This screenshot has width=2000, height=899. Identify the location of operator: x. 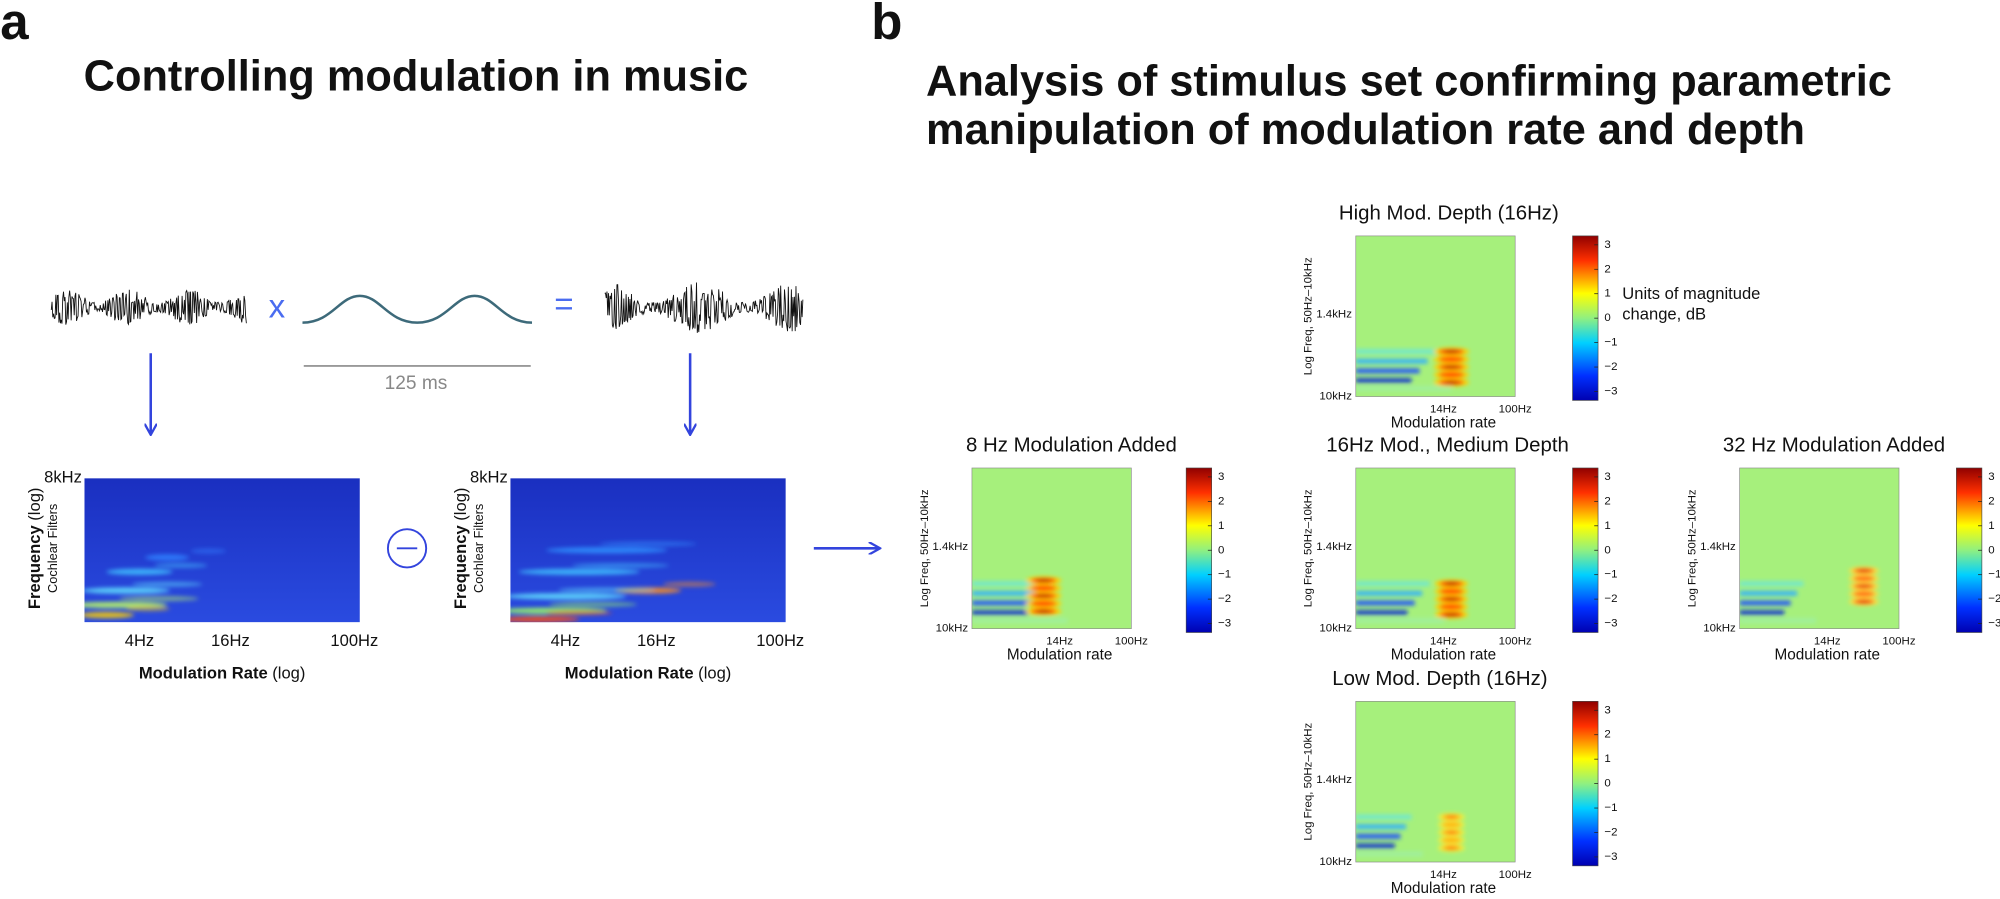
(277, 306).